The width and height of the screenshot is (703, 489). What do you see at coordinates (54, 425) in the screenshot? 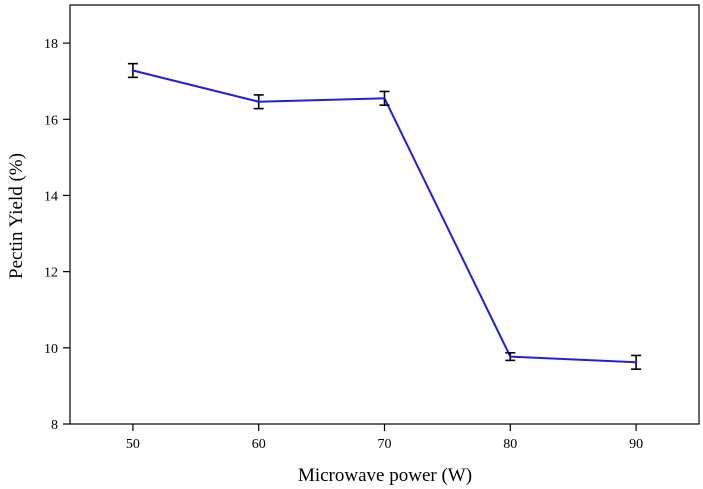
I see `y-tick-label: 8` at bounding box center [54, 425].